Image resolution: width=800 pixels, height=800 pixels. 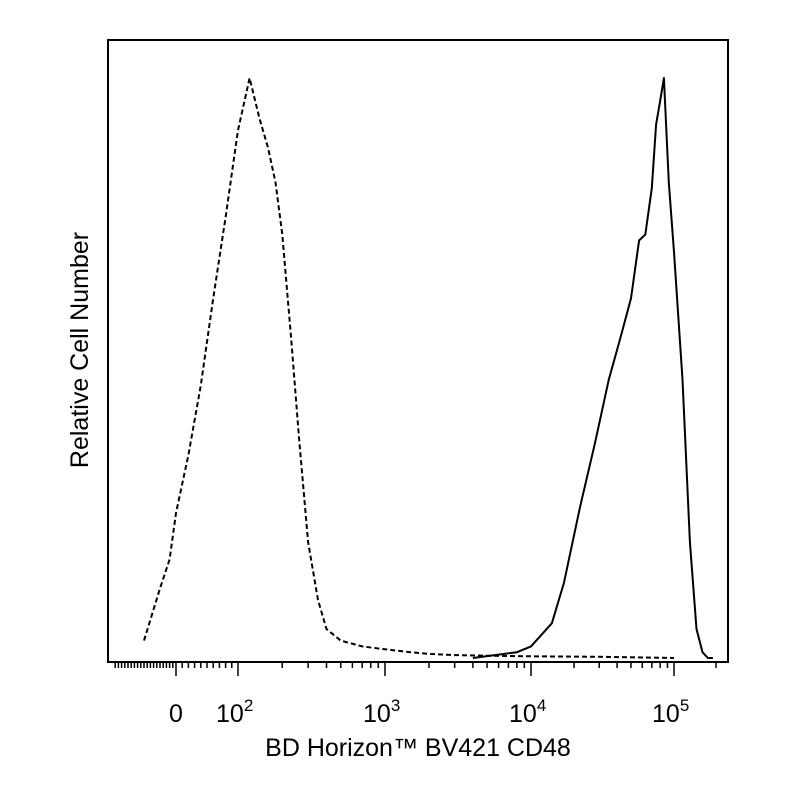 What do you see at coordinates (429, 712) in the screenshot?
I see `x-axis-tick-labels: 0 10² 10³ 10⁴ 10⁵` at bounding box center [429, 712].